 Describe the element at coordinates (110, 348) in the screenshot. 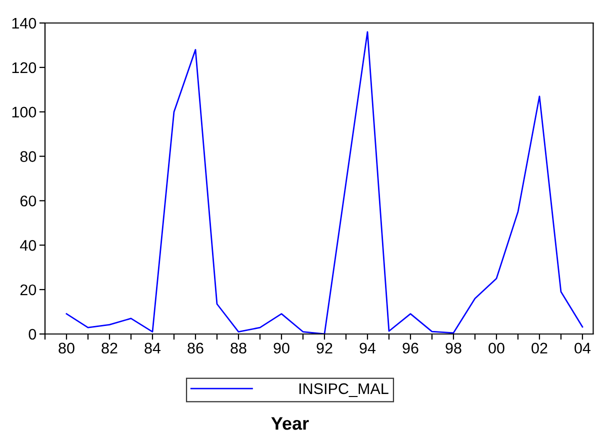

I see `x-tick-label: 82` at that location.